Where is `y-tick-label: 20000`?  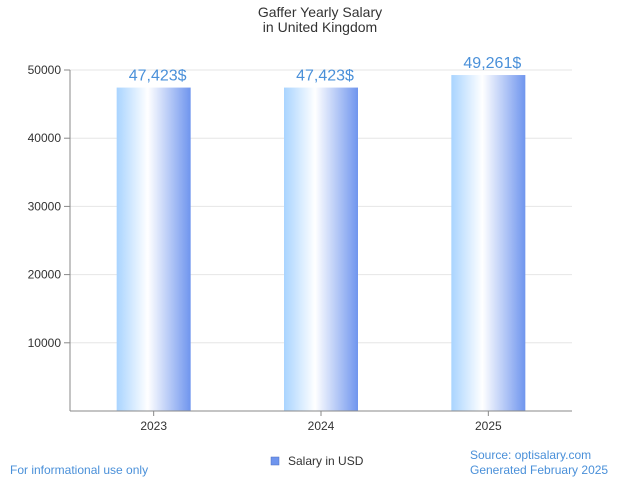
y-tick-label: 20000 is located at coordinates (45, 275).